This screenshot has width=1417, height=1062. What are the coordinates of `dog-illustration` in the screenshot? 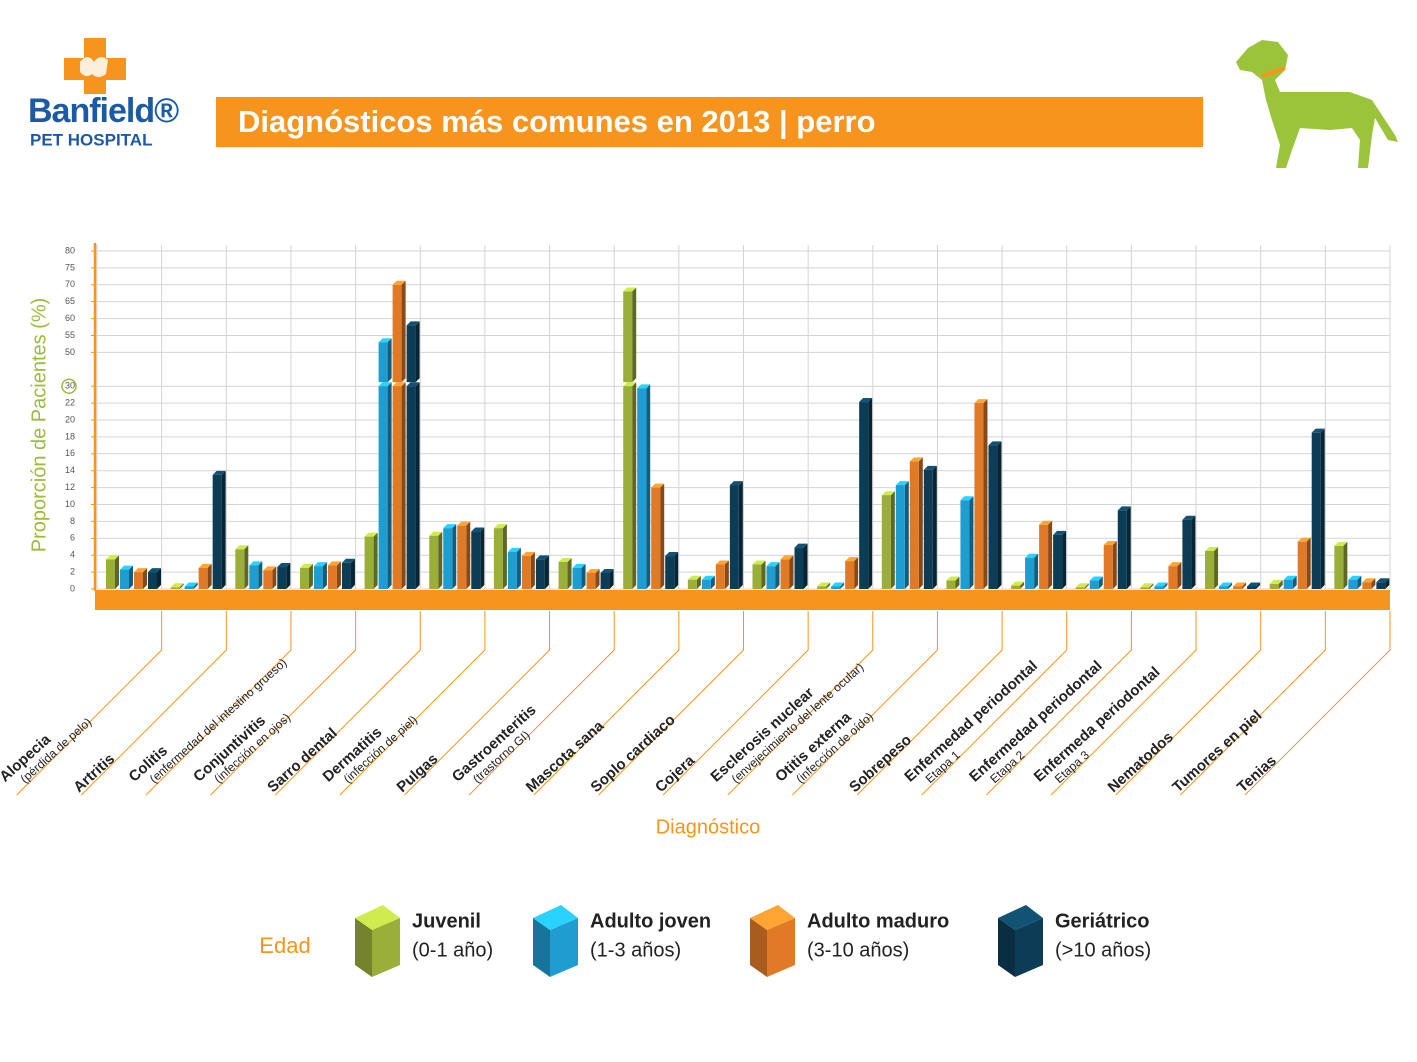 It's located at (1317, 104).